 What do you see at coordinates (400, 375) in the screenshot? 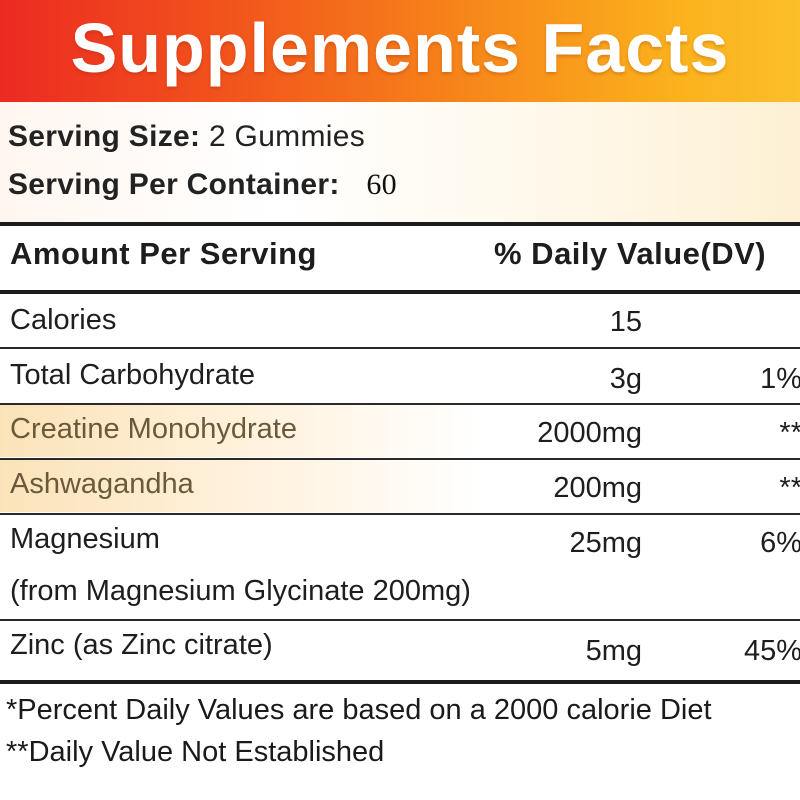
I see `table-row-total-carbohydrate: Total Carbohydrate 3g 1%` at bounding box center [400, 375].